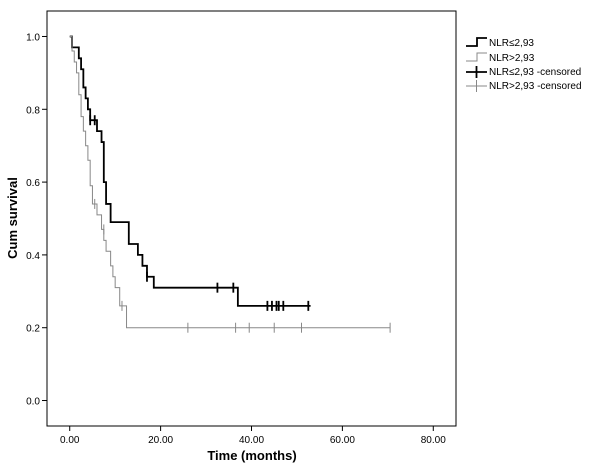 Image resolution: width=602 pixels, height=469 pixels. I want to click on y-tick-label: 0.8, so click(33, 110).